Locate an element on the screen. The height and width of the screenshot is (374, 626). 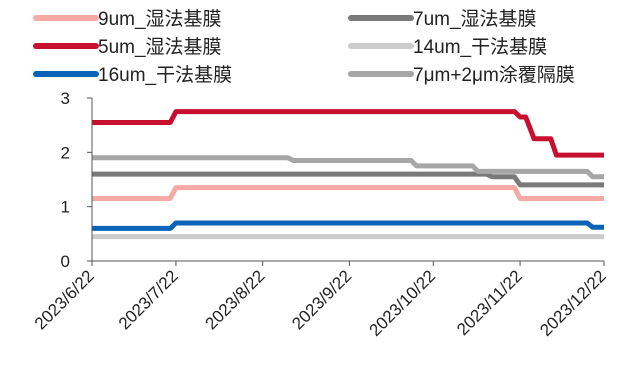
y-tick-label: 2 is located at coordinates (65, 152).